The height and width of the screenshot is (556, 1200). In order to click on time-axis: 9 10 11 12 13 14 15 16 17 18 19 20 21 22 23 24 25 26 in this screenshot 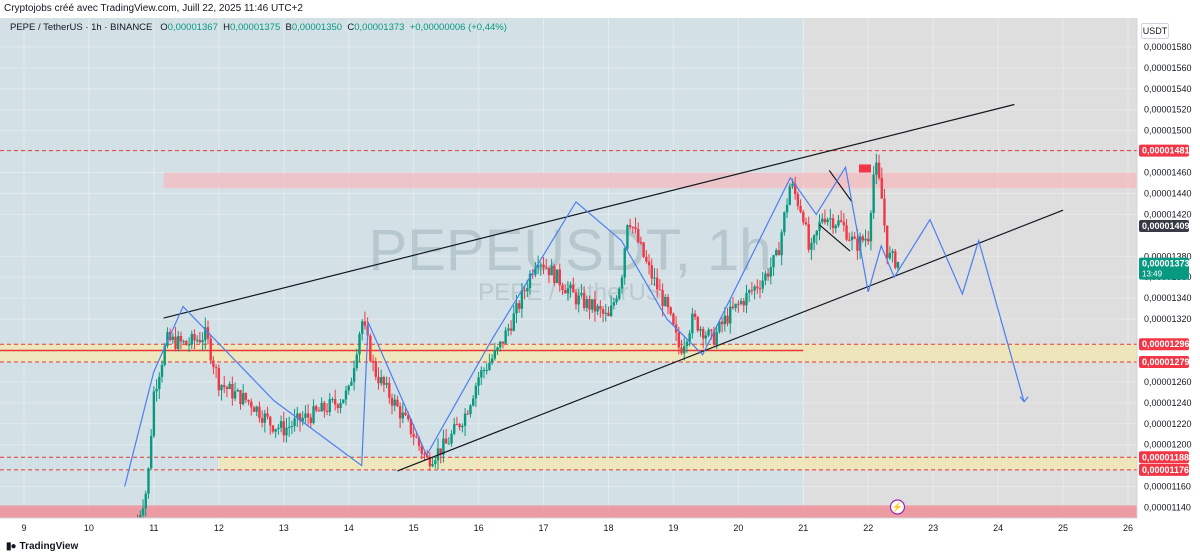, I will do `click(568, 527)`.